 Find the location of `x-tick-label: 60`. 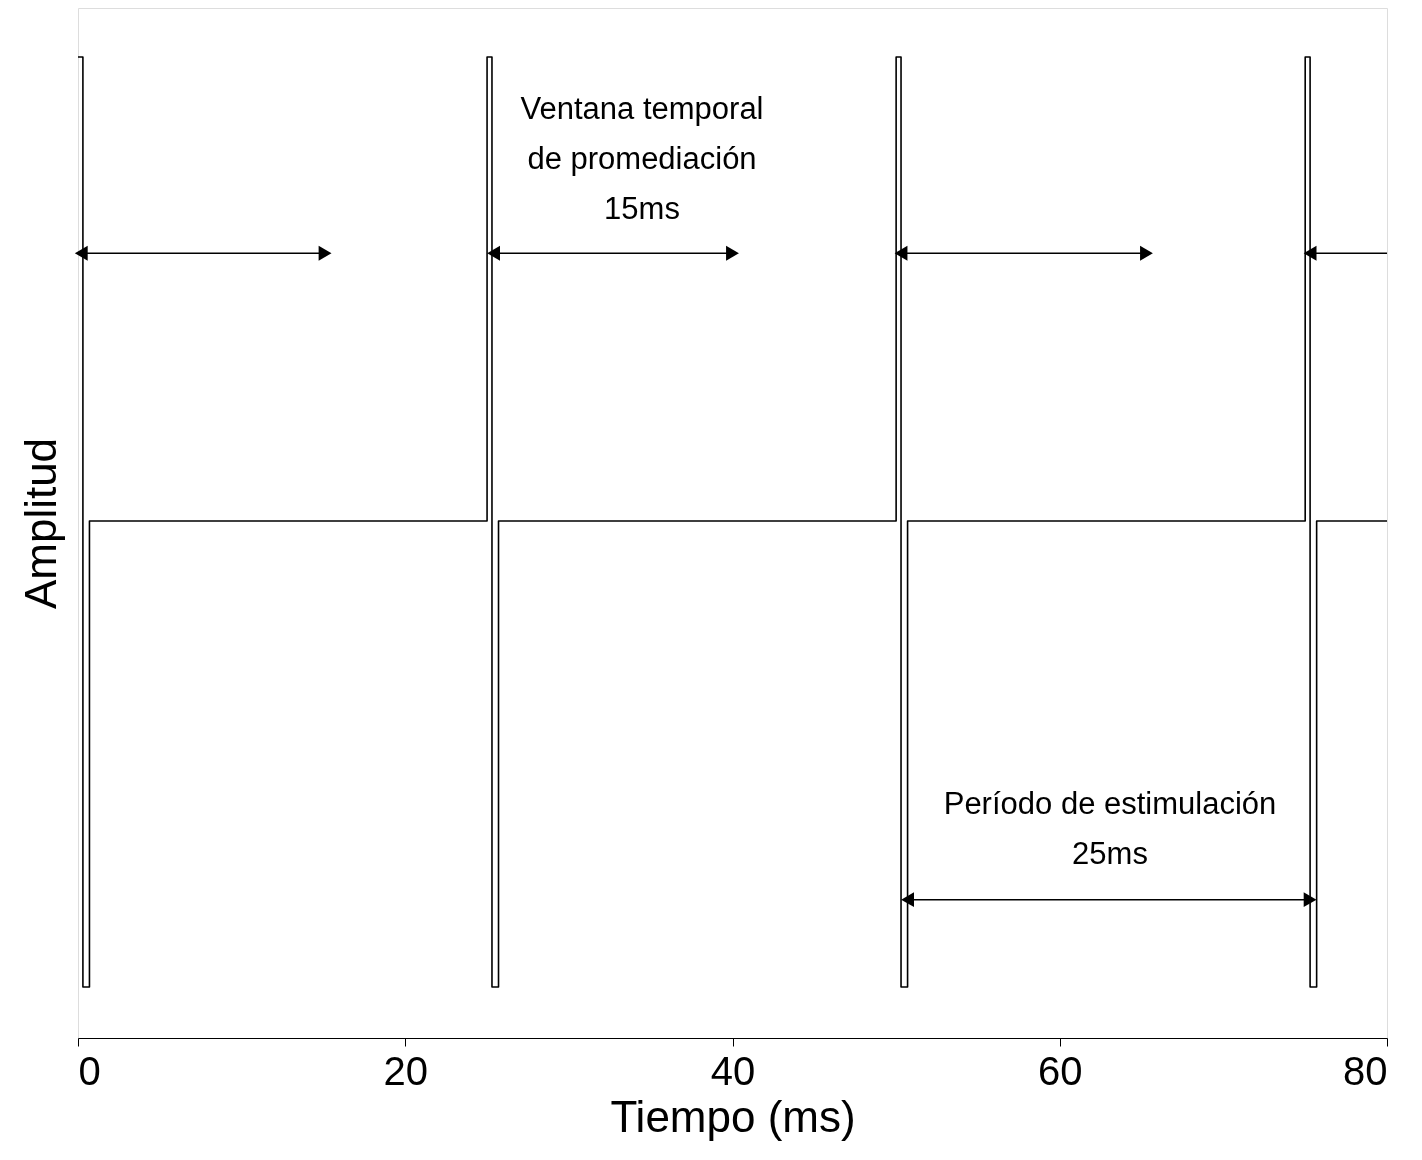

x-tick-label: 60 is located at coordinates (1060, 1070).